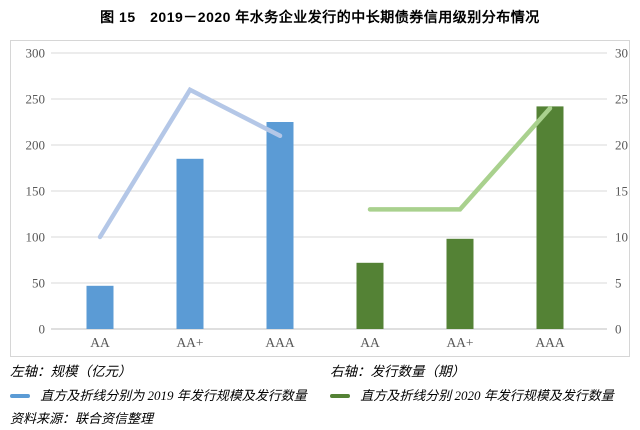 This screenshot has width=640, height=430. I want to click on legend-item-2020: 直方及折线分别 2020 年发行规模及发行数量, so click(472, 394).